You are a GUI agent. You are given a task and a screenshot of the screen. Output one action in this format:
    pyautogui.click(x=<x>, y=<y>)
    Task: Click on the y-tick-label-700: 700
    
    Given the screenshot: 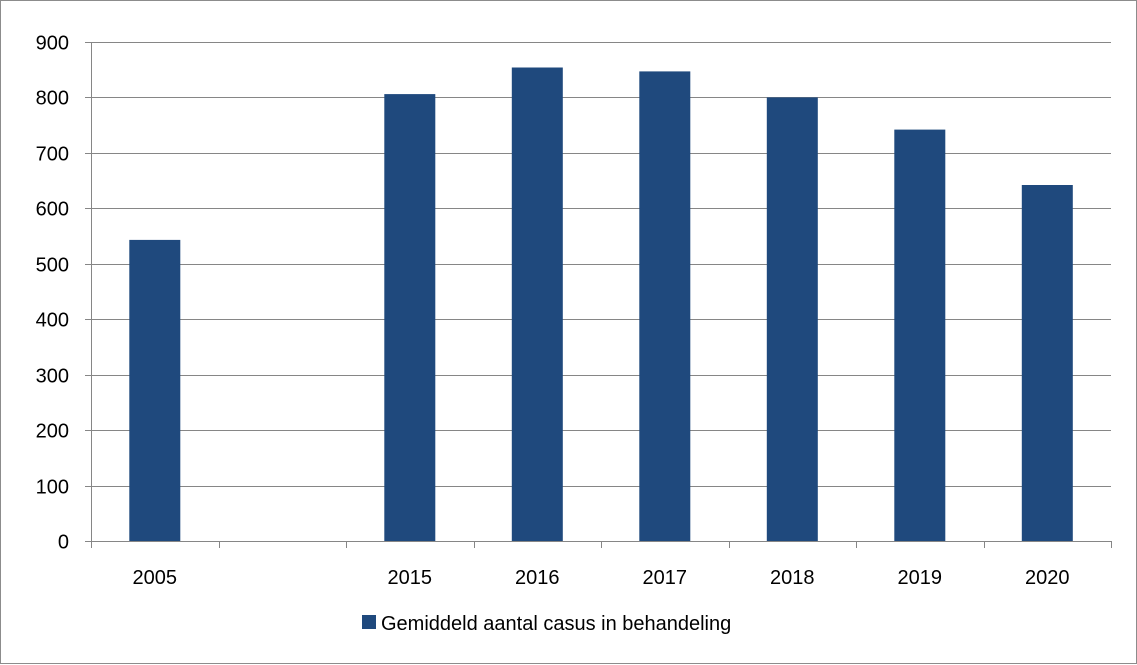 What is the action you would take?
    pyautogui.click(x=52, y=155)
    